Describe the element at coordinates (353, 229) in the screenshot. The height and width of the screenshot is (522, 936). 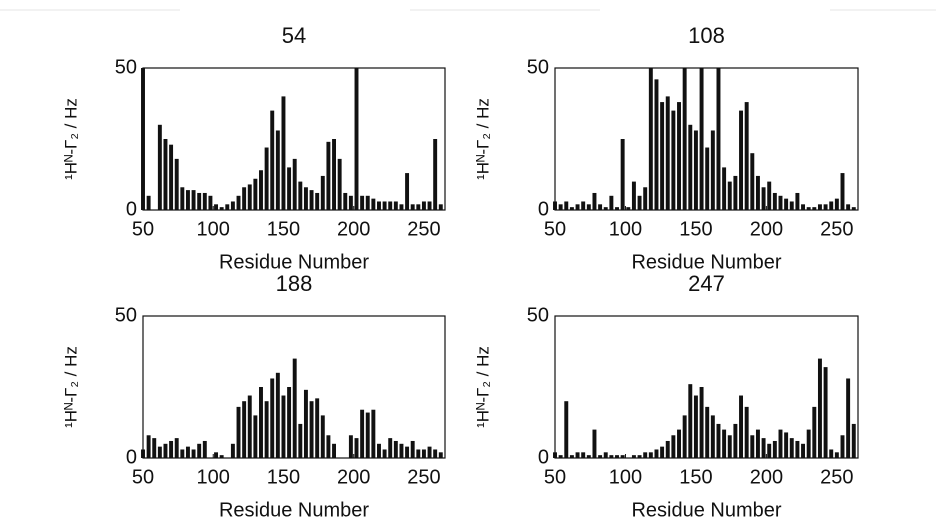
I see `x-tick-label: 200` at that location.